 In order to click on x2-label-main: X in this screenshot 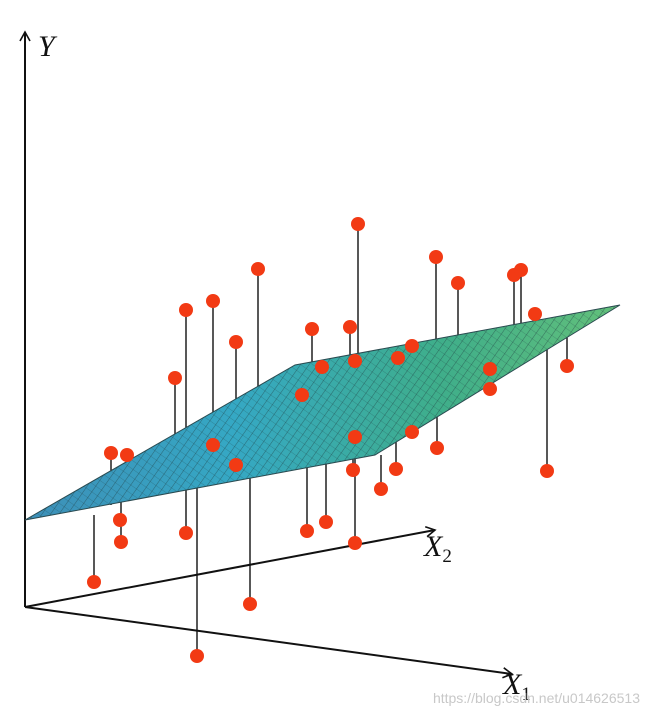, I will do `click(433, 546)`.